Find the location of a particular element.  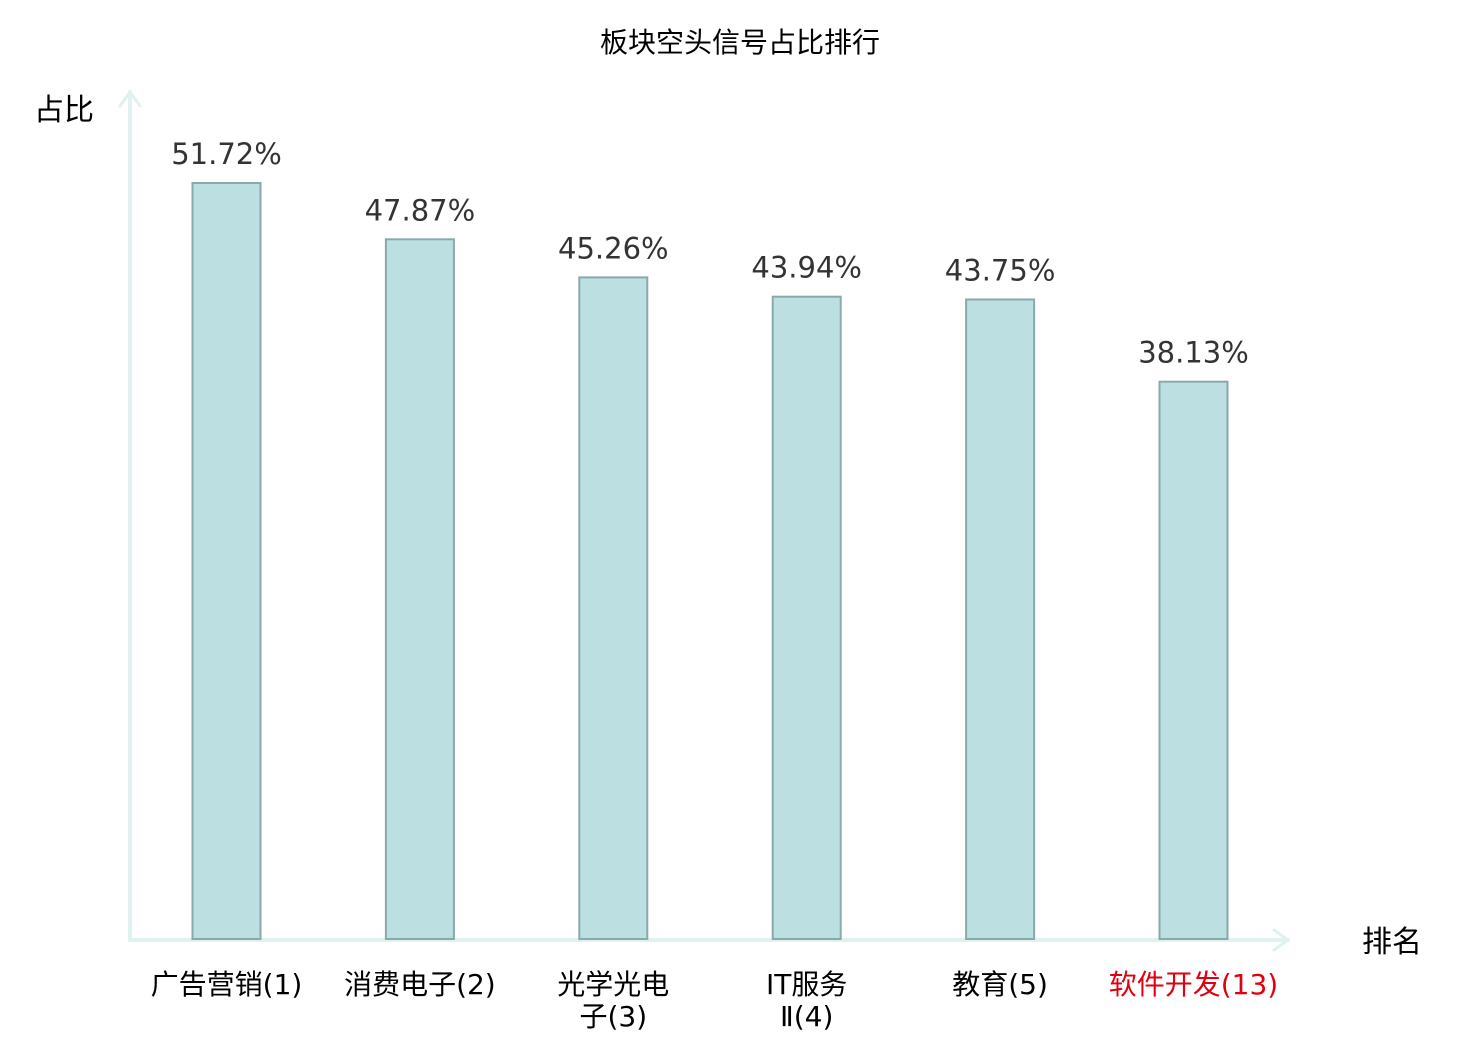

value-label-5: 43.75% is located at coordinates (1000, 271).